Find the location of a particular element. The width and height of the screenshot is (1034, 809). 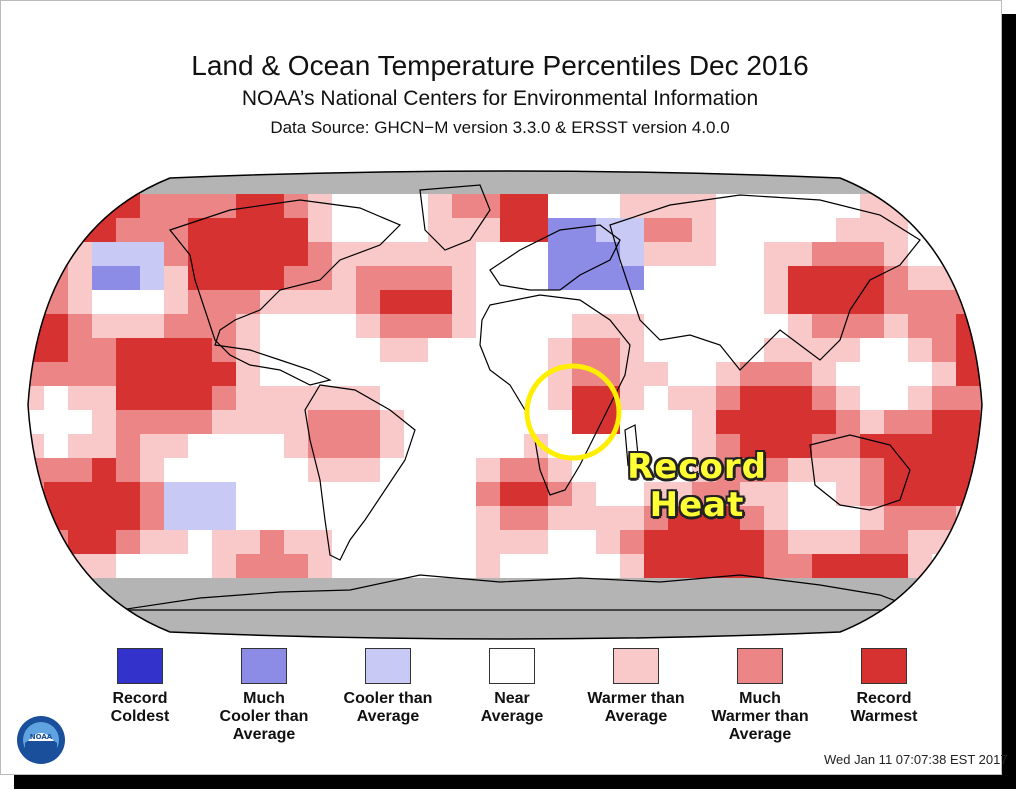

legend-label: Much Cooler than Average is located at coordinates (264, 716).